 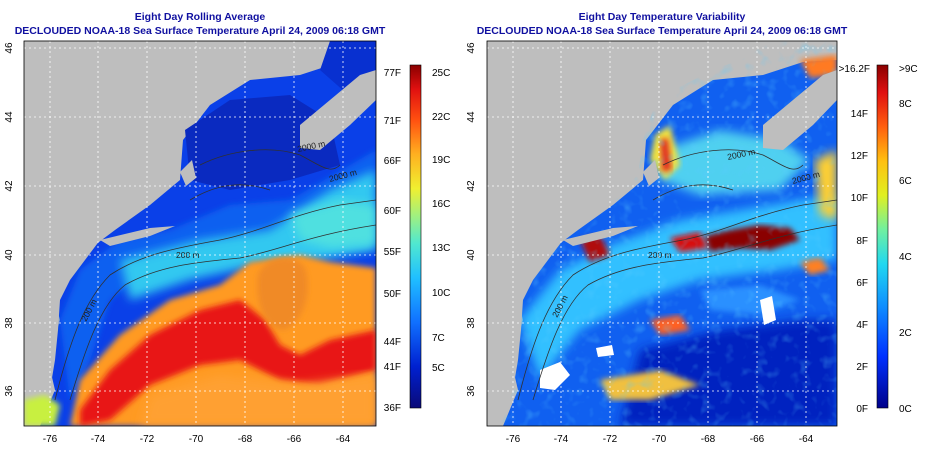 I want to click on right-cb-f-6: 6F, so click(x=862, y=283).